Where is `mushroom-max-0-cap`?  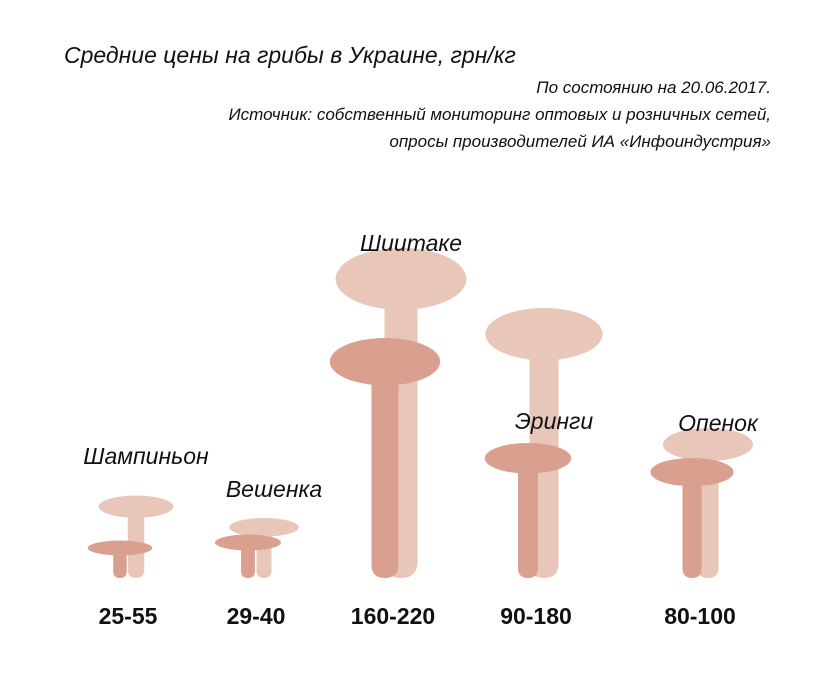
mushroom-max-0-cap is located at coordinates (136, 506).